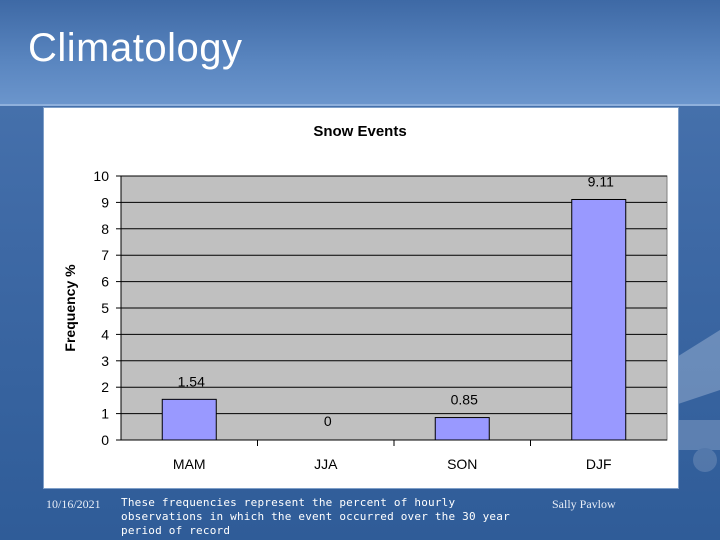  Describe the element at coordinates (191, 381) in the screenshot. I see `data-label: 1.54` at that location.